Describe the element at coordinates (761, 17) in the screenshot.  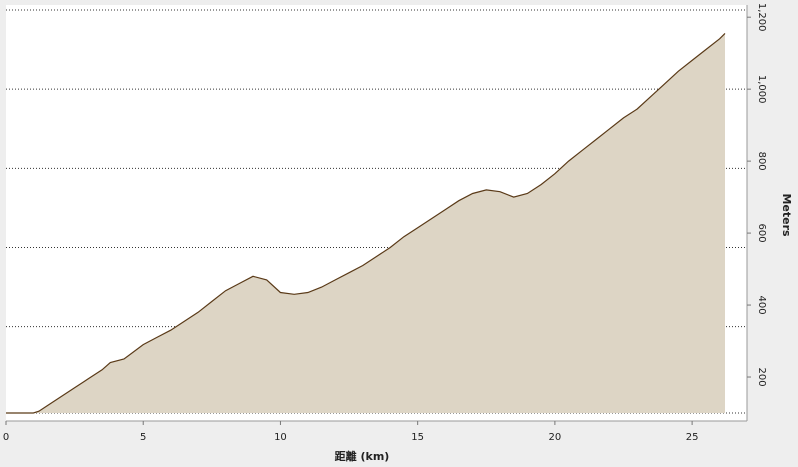
I see `y-tick-label: 1,200` at that location.